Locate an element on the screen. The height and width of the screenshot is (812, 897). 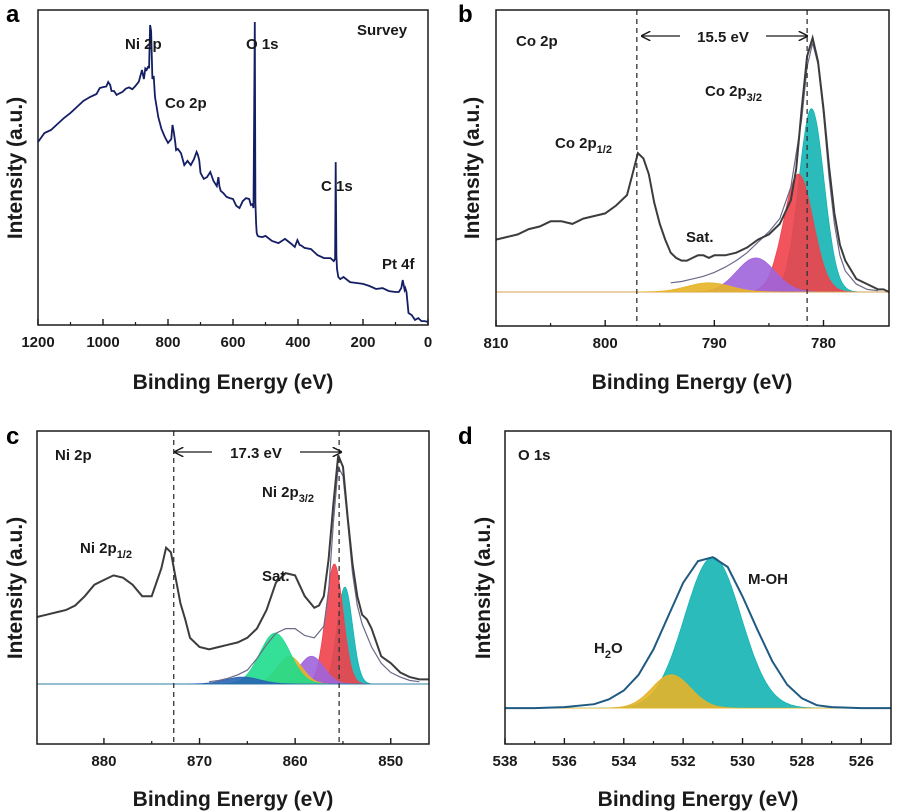
x-ticks-d: 538 536 534 532 530 528 526 is located at coordinates (683, 754).